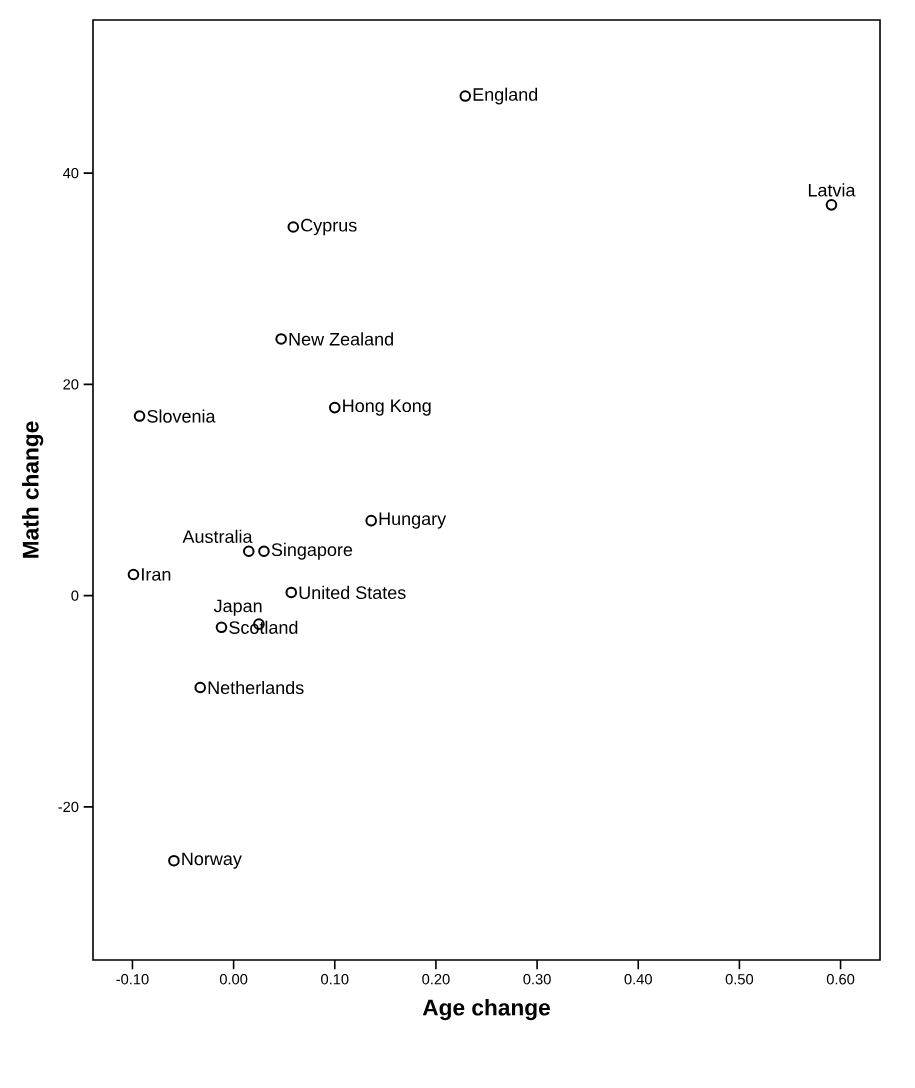 The height and width of the screenshot is (1088, 915). What do you see at coordinates (70, 173) in the screenshot?
I see `y-tick-label: 40` at bounding box center [70, 173].